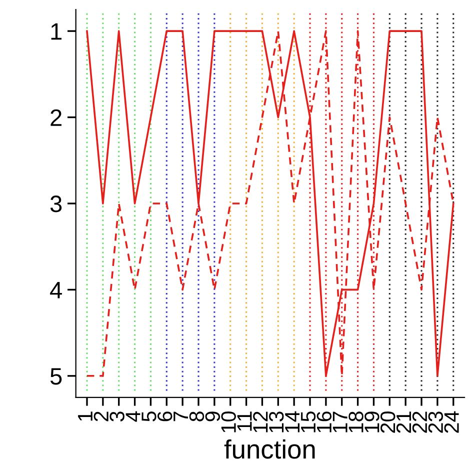  I want to click on x-tick-label: 11, so click(244, 421).